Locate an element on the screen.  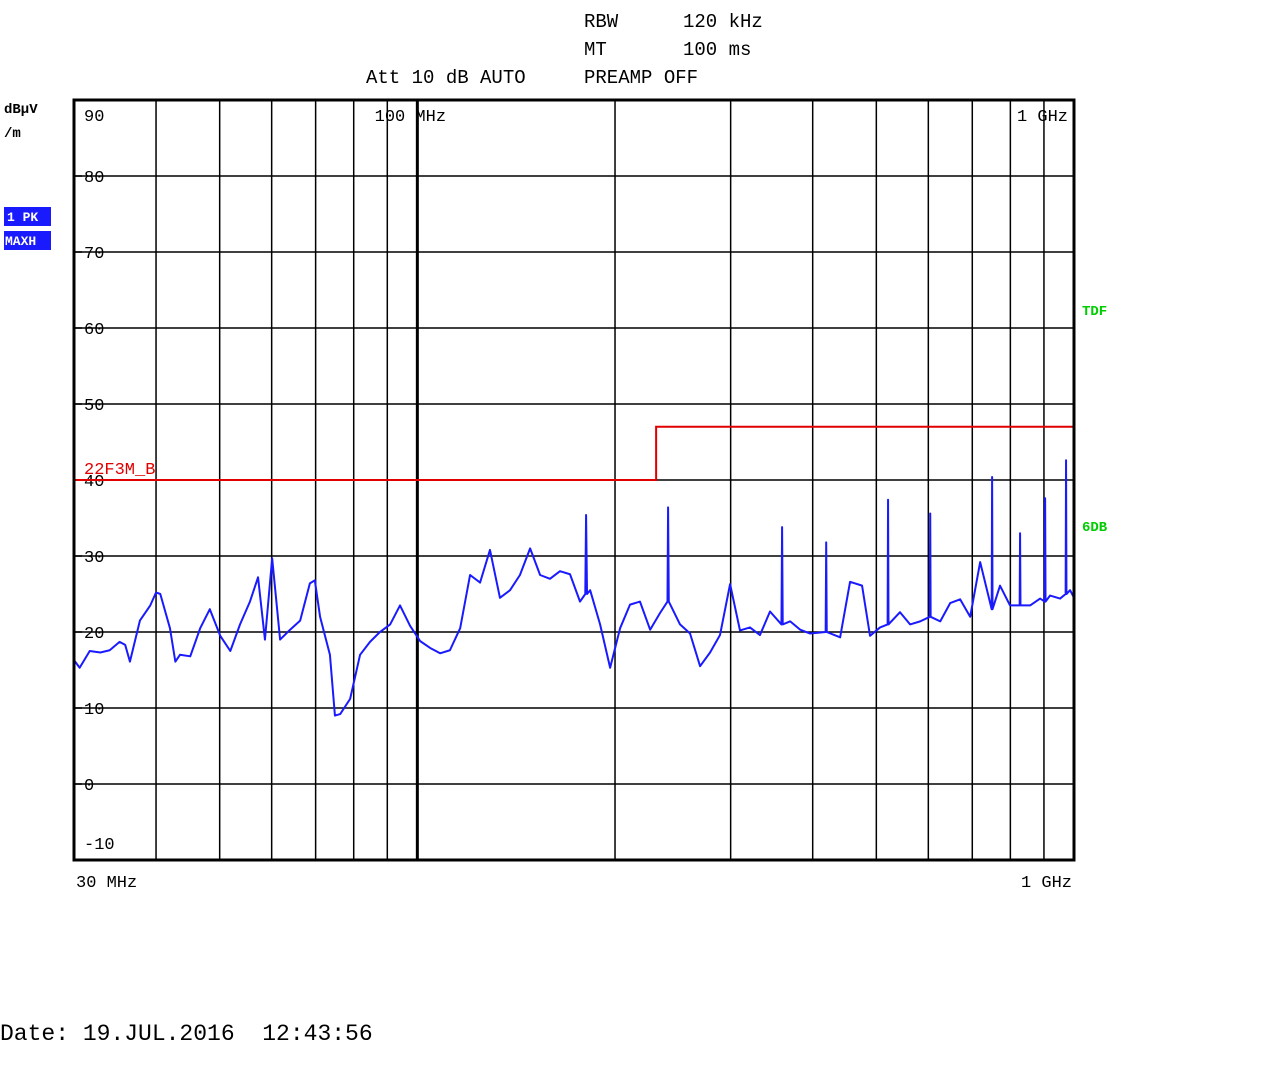
x-tick-label: 30 MHz is located at coordinates (106, 883).